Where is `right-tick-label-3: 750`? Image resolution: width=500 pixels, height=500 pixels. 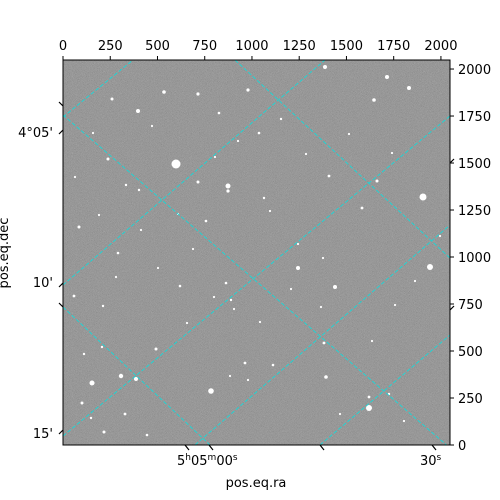 right-tick-label-3: 750 is located at coordinates (470, 305).